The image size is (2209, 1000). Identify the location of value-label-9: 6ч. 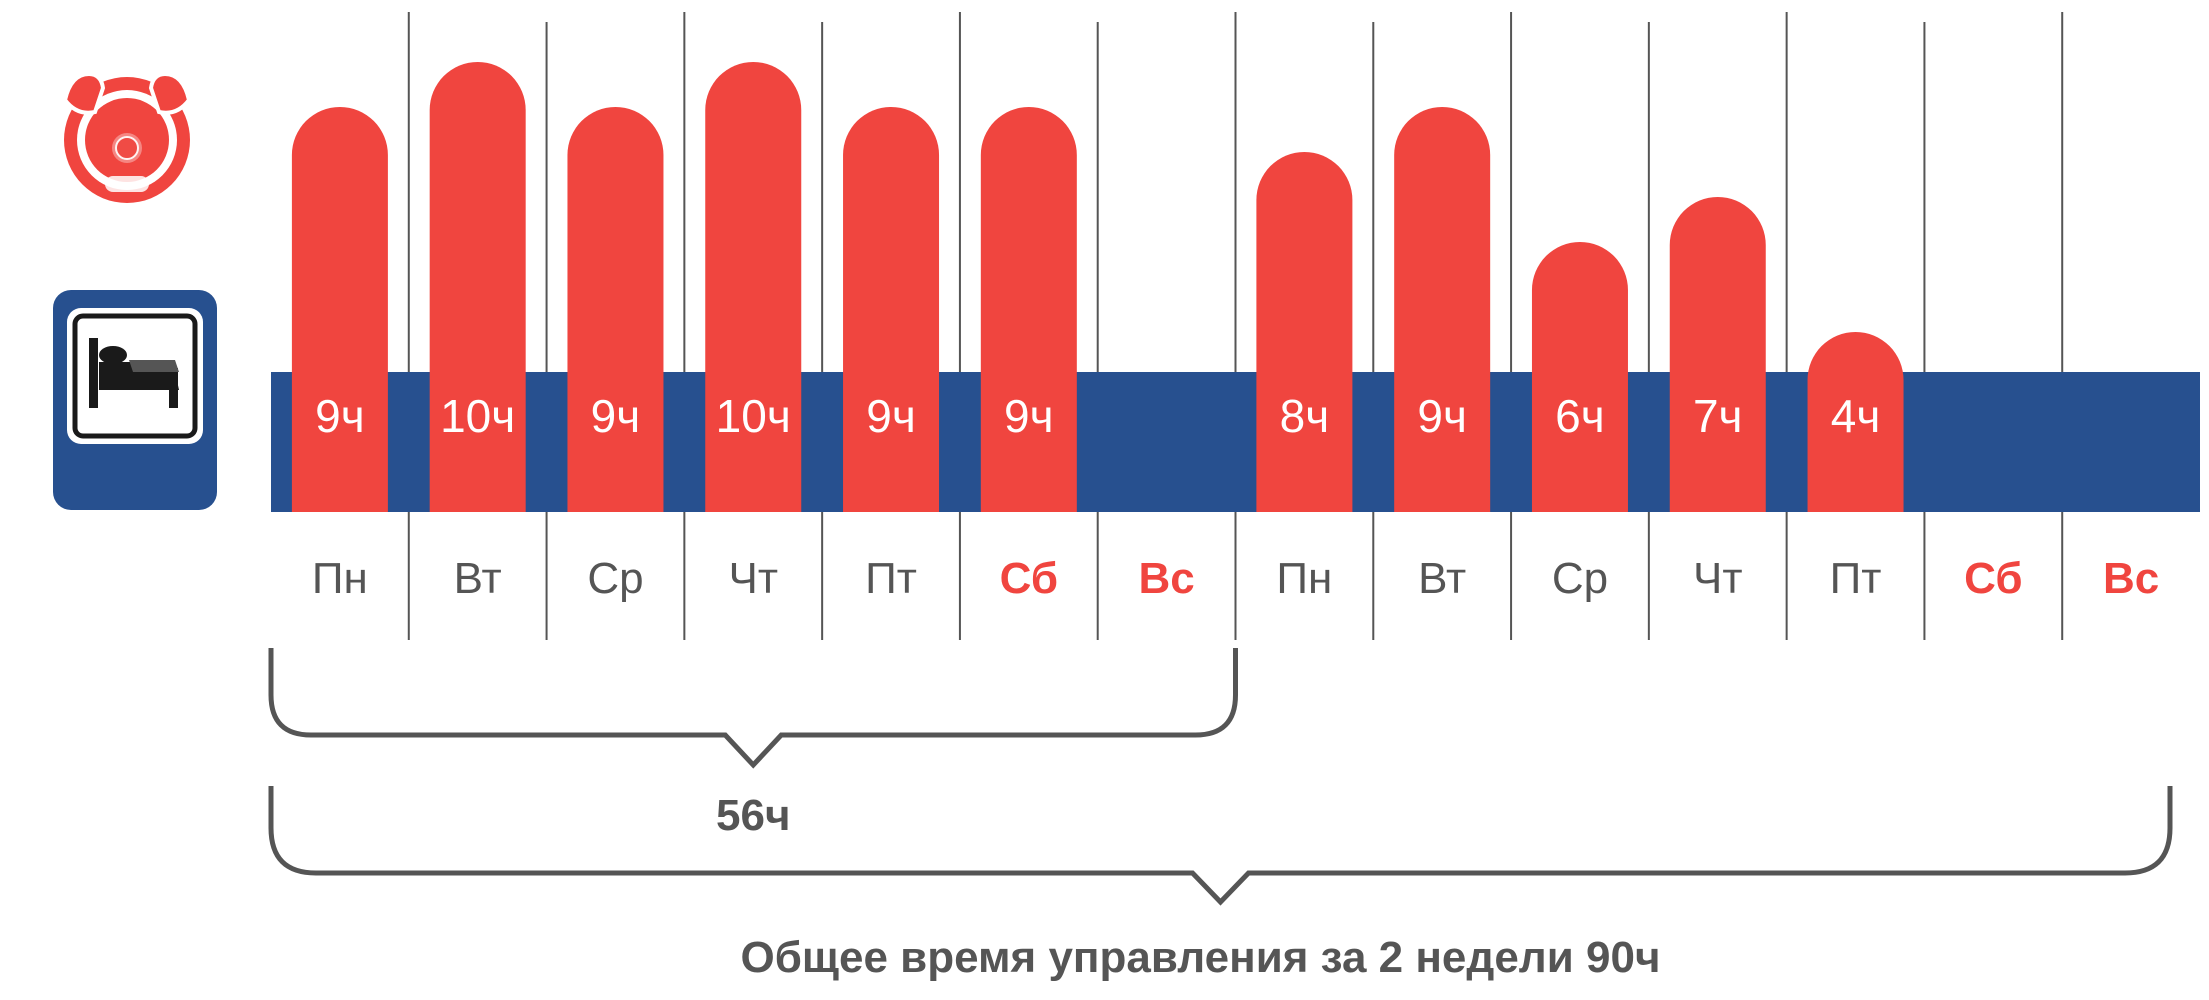
(1580, 416).